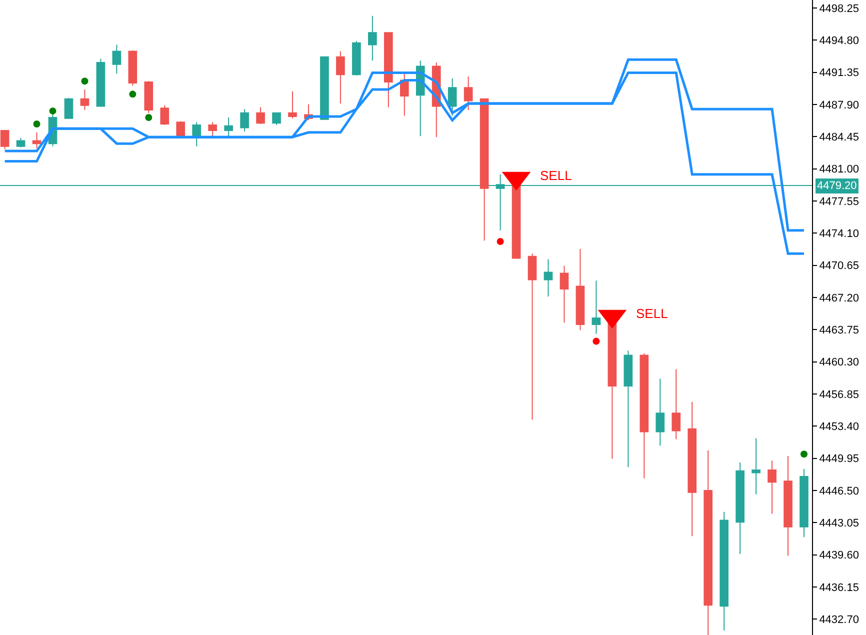 The image size is (866, 635). Describe the element at coordinates (839, 362) in the screenshot. I see `y-tick-label: 4460.30` at that location.